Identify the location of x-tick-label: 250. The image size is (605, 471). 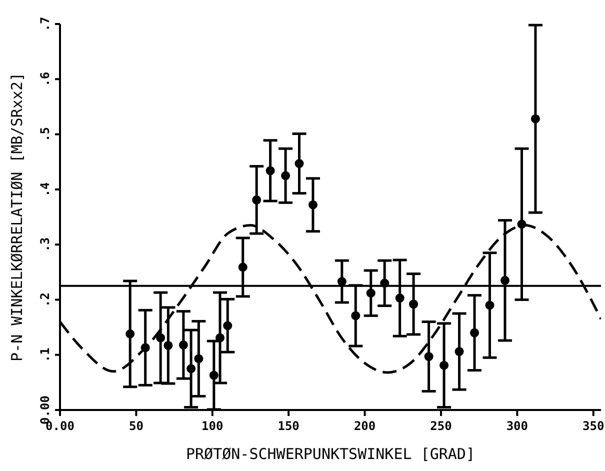
(441, 426).